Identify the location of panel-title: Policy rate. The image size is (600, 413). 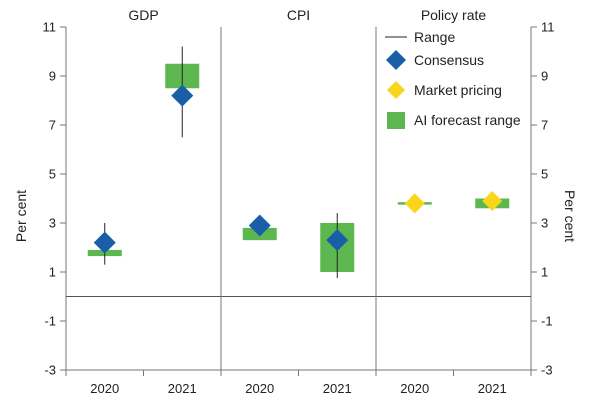
(454, 15).